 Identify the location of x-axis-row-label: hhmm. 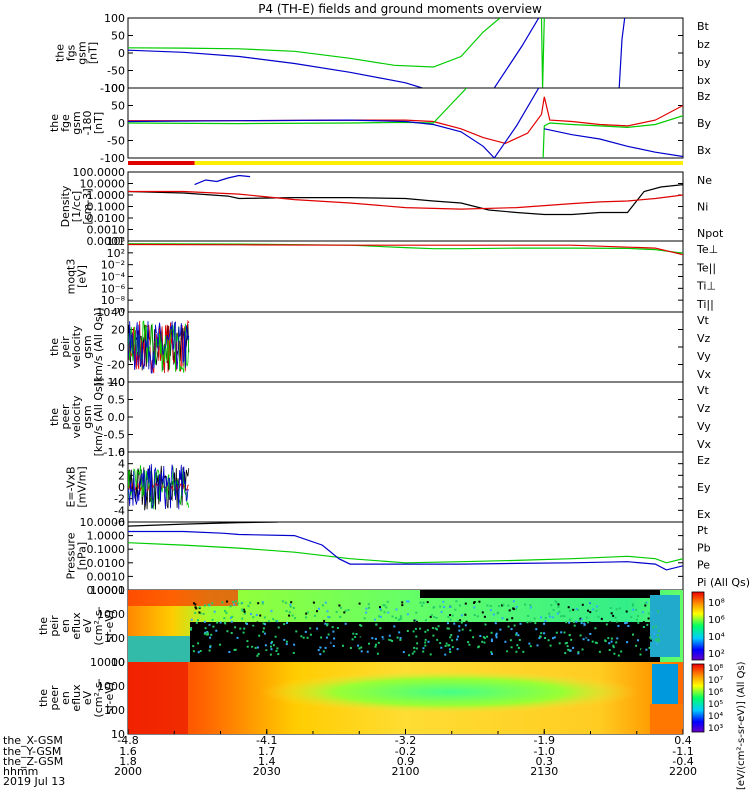
(20, 771).